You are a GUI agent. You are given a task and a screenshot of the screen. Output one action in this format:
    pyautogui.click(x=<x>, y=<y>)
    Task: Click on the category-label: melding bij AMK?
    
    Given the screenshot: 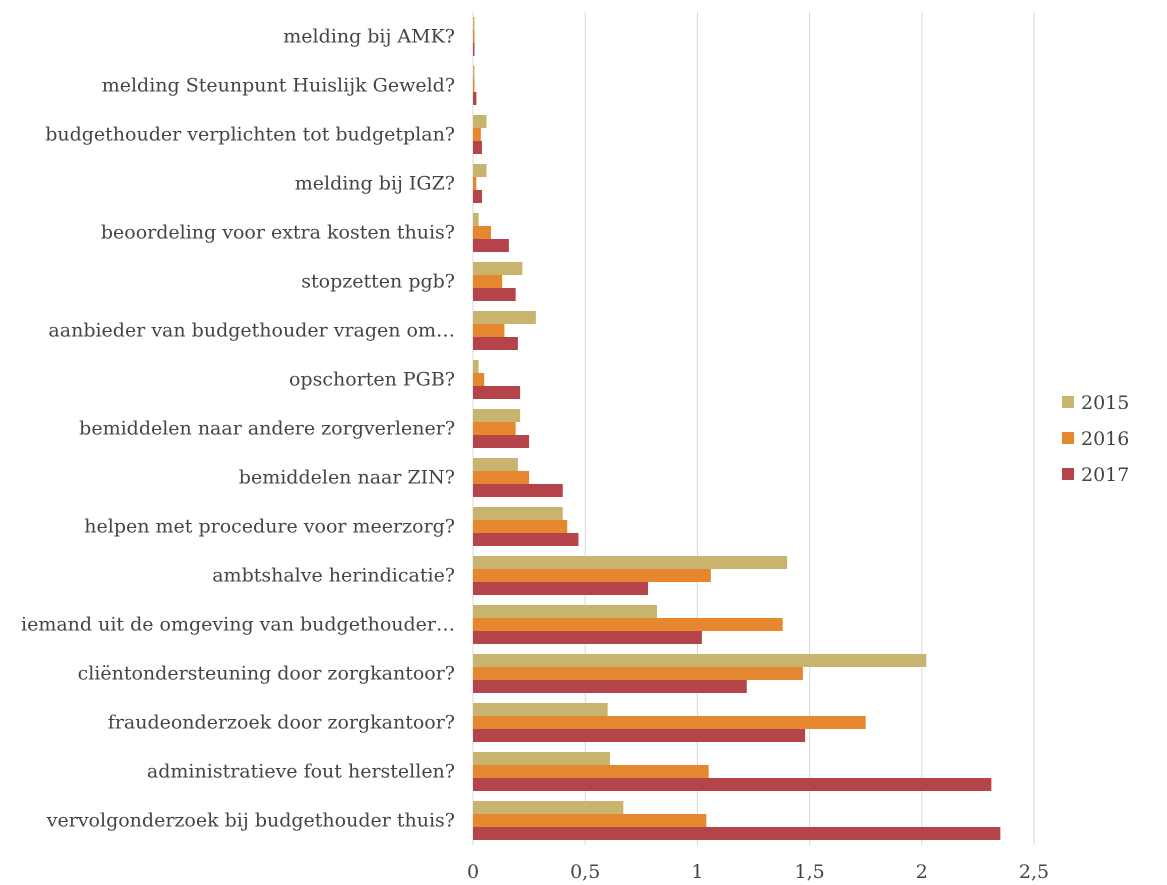 What is the action you would take?
    pyautogui.click(x=369, y=37)
    